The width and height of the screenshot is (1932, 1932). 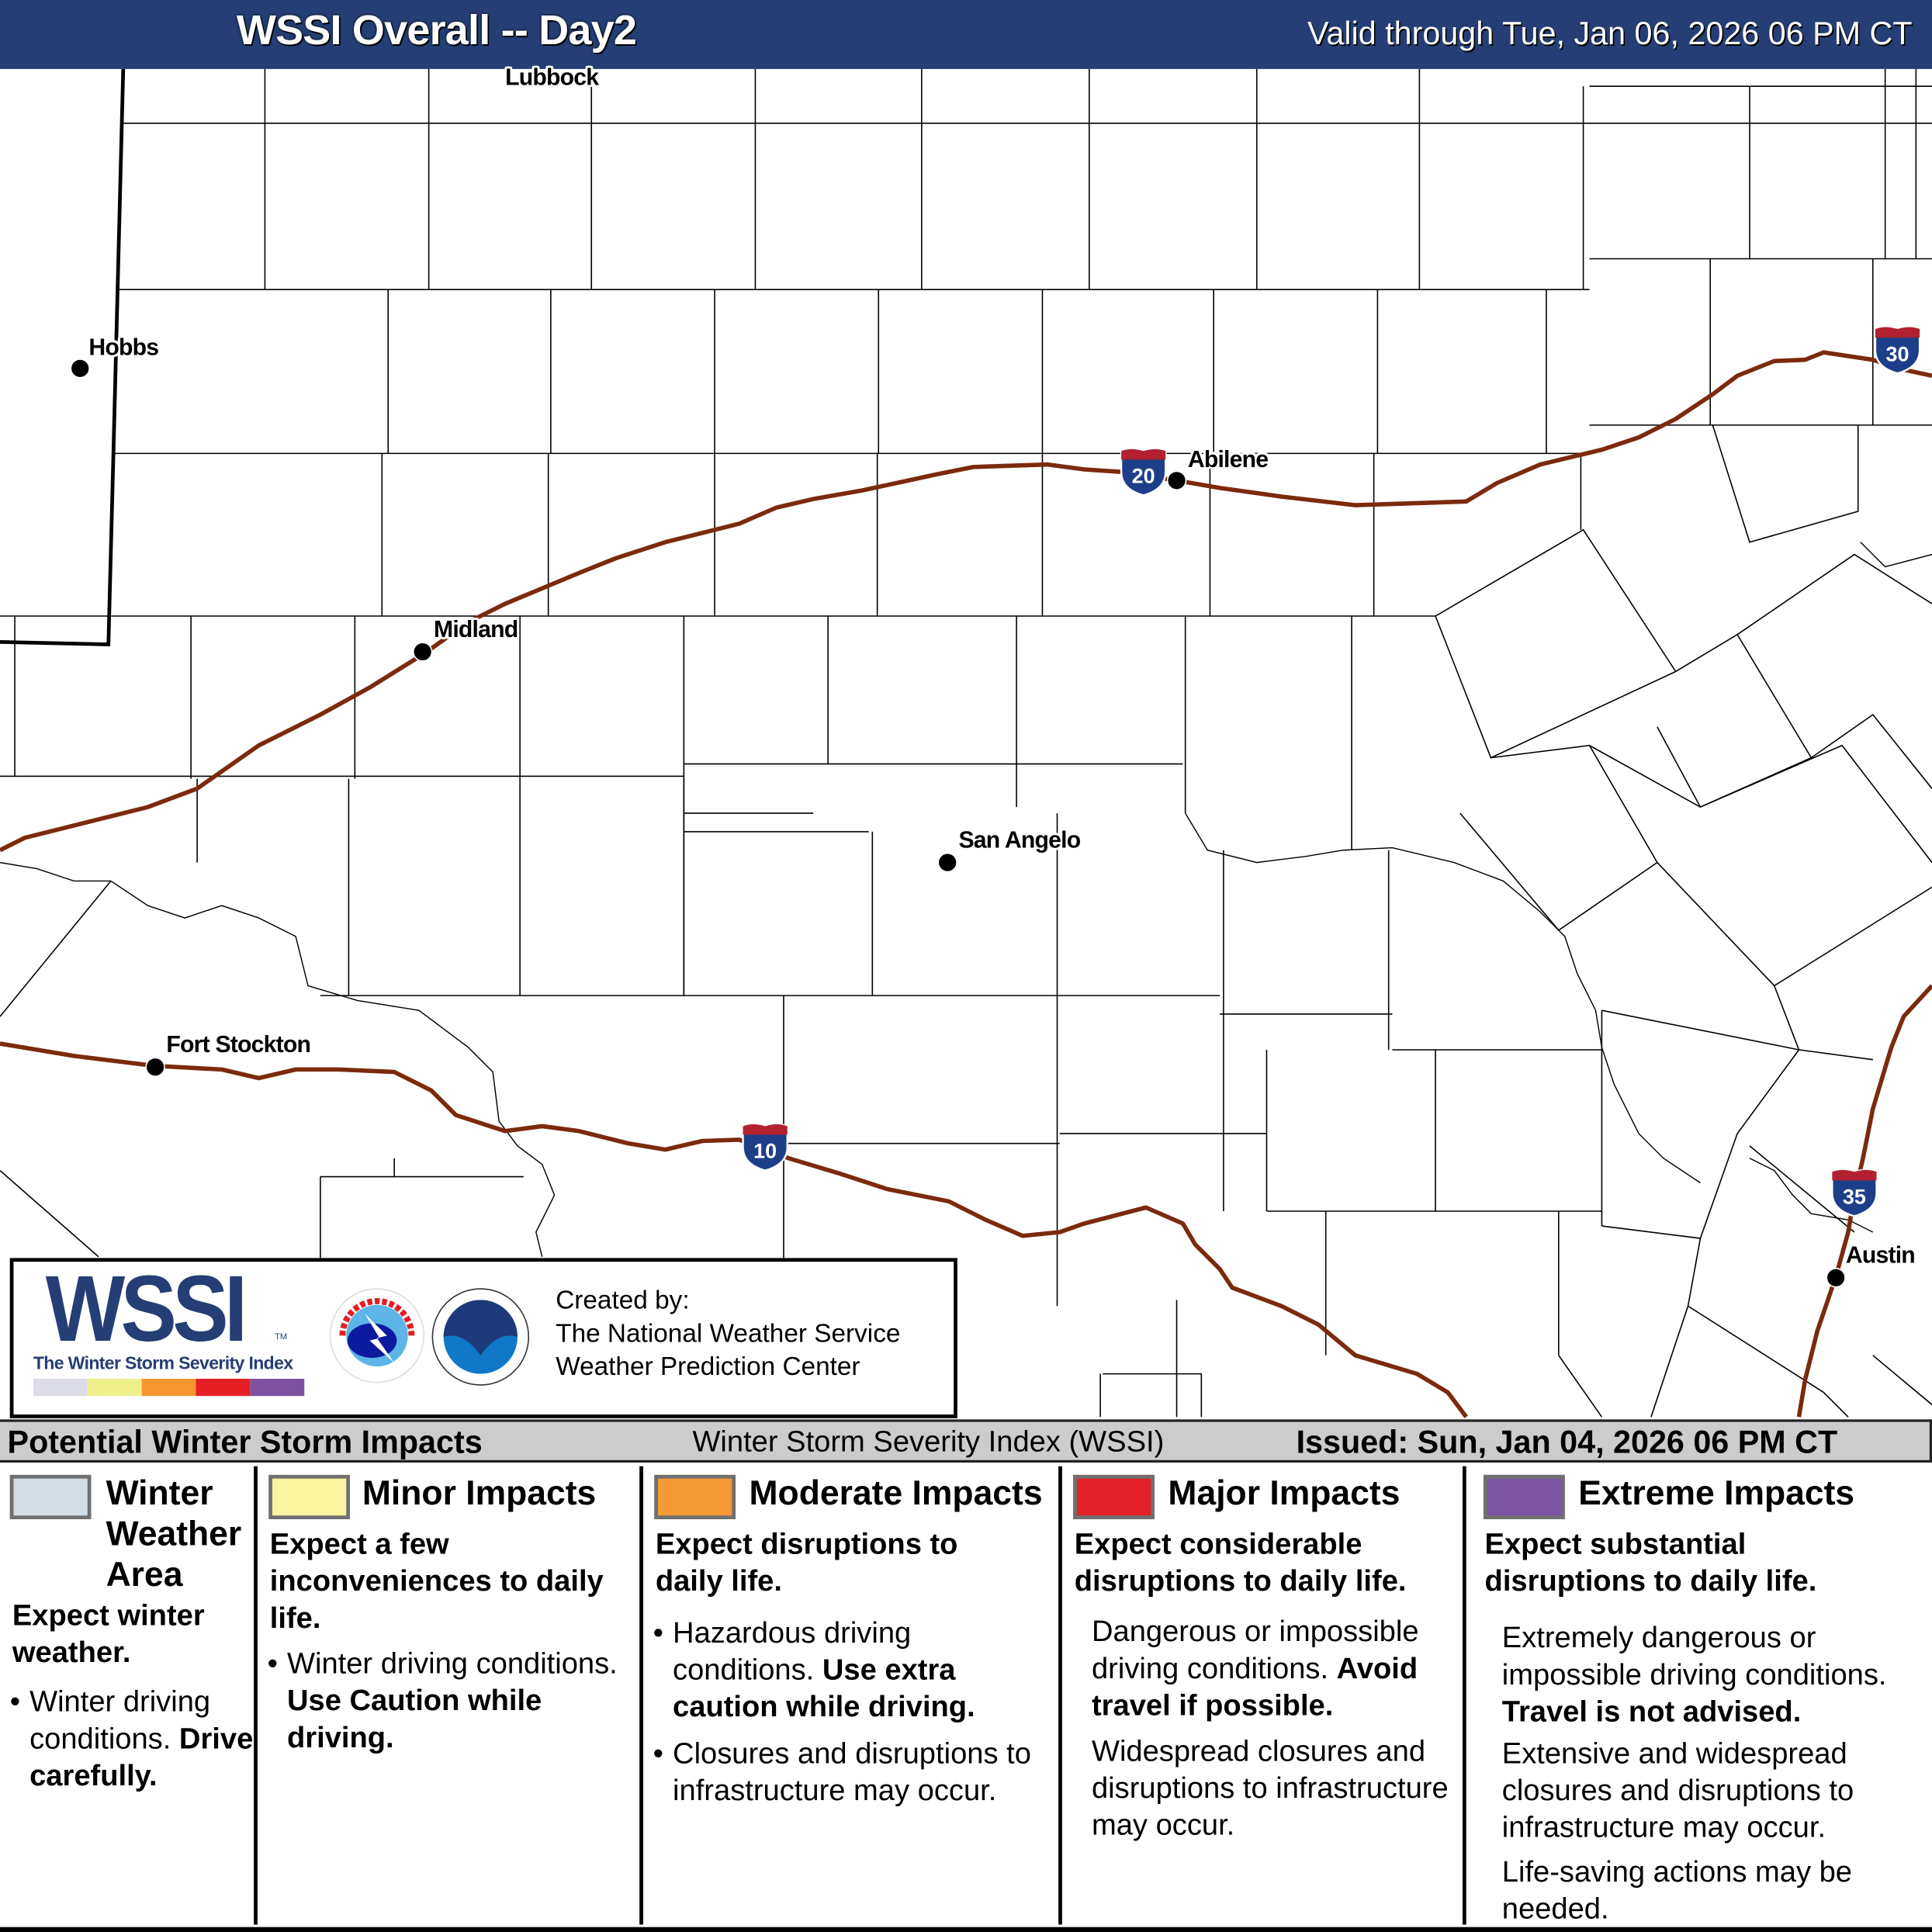 I want to click on city-dot-san-angelo, so click(x=947, y=862).